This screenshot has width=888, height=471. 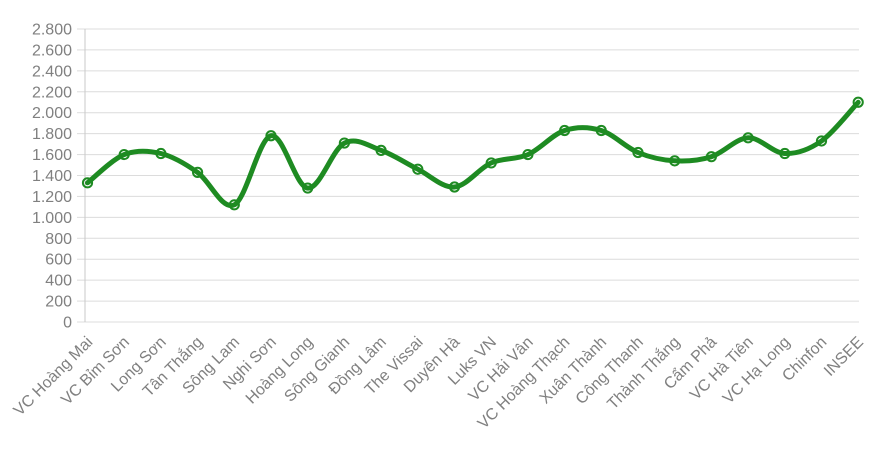 I want to click on y-axis-tick-label: 1.200, so click(x=52, y=197).